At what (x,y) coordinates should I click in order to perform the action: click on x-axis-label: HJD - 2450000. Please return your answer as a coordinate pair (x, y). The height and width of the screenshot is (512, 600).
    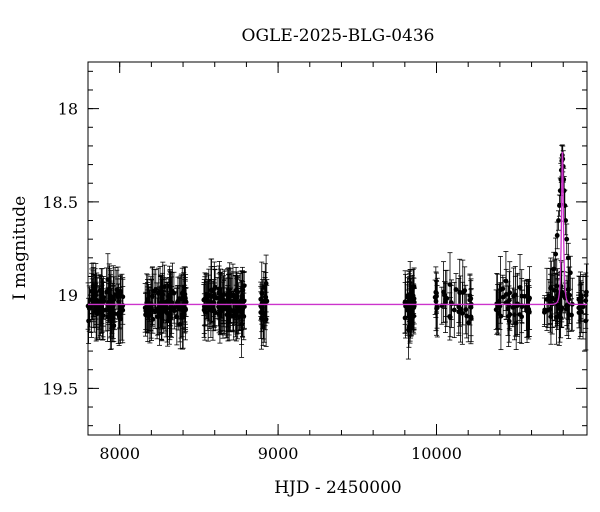
    Looking at the image, I should click on (338, 488).